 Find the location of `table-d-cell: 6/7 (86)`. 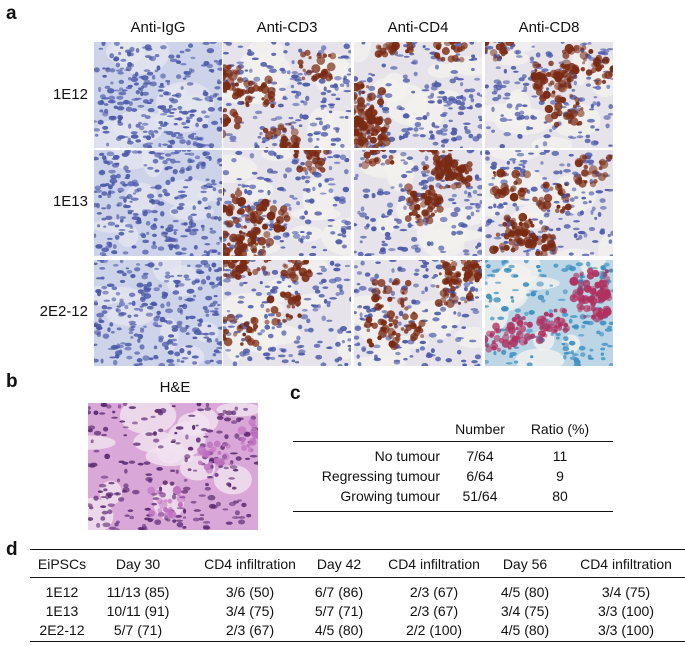

table-d-cell: 6/7 (86) is located at coordinates (339, 592).